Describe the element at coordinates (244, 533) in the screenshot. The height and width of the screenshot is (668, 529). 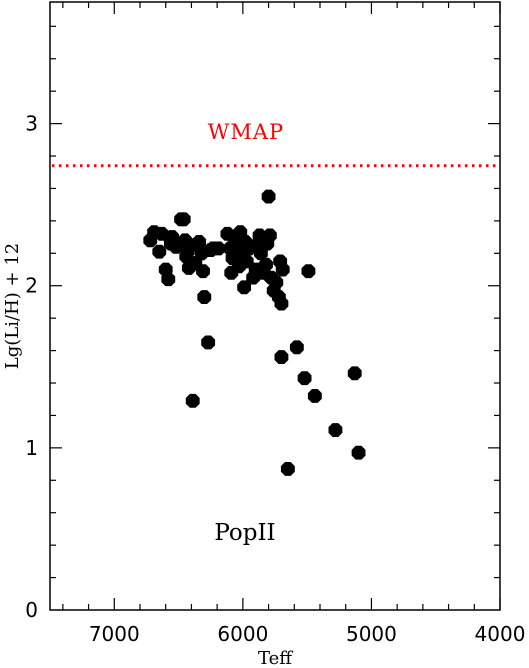
I see `popii-annotation: PopII` at that location.